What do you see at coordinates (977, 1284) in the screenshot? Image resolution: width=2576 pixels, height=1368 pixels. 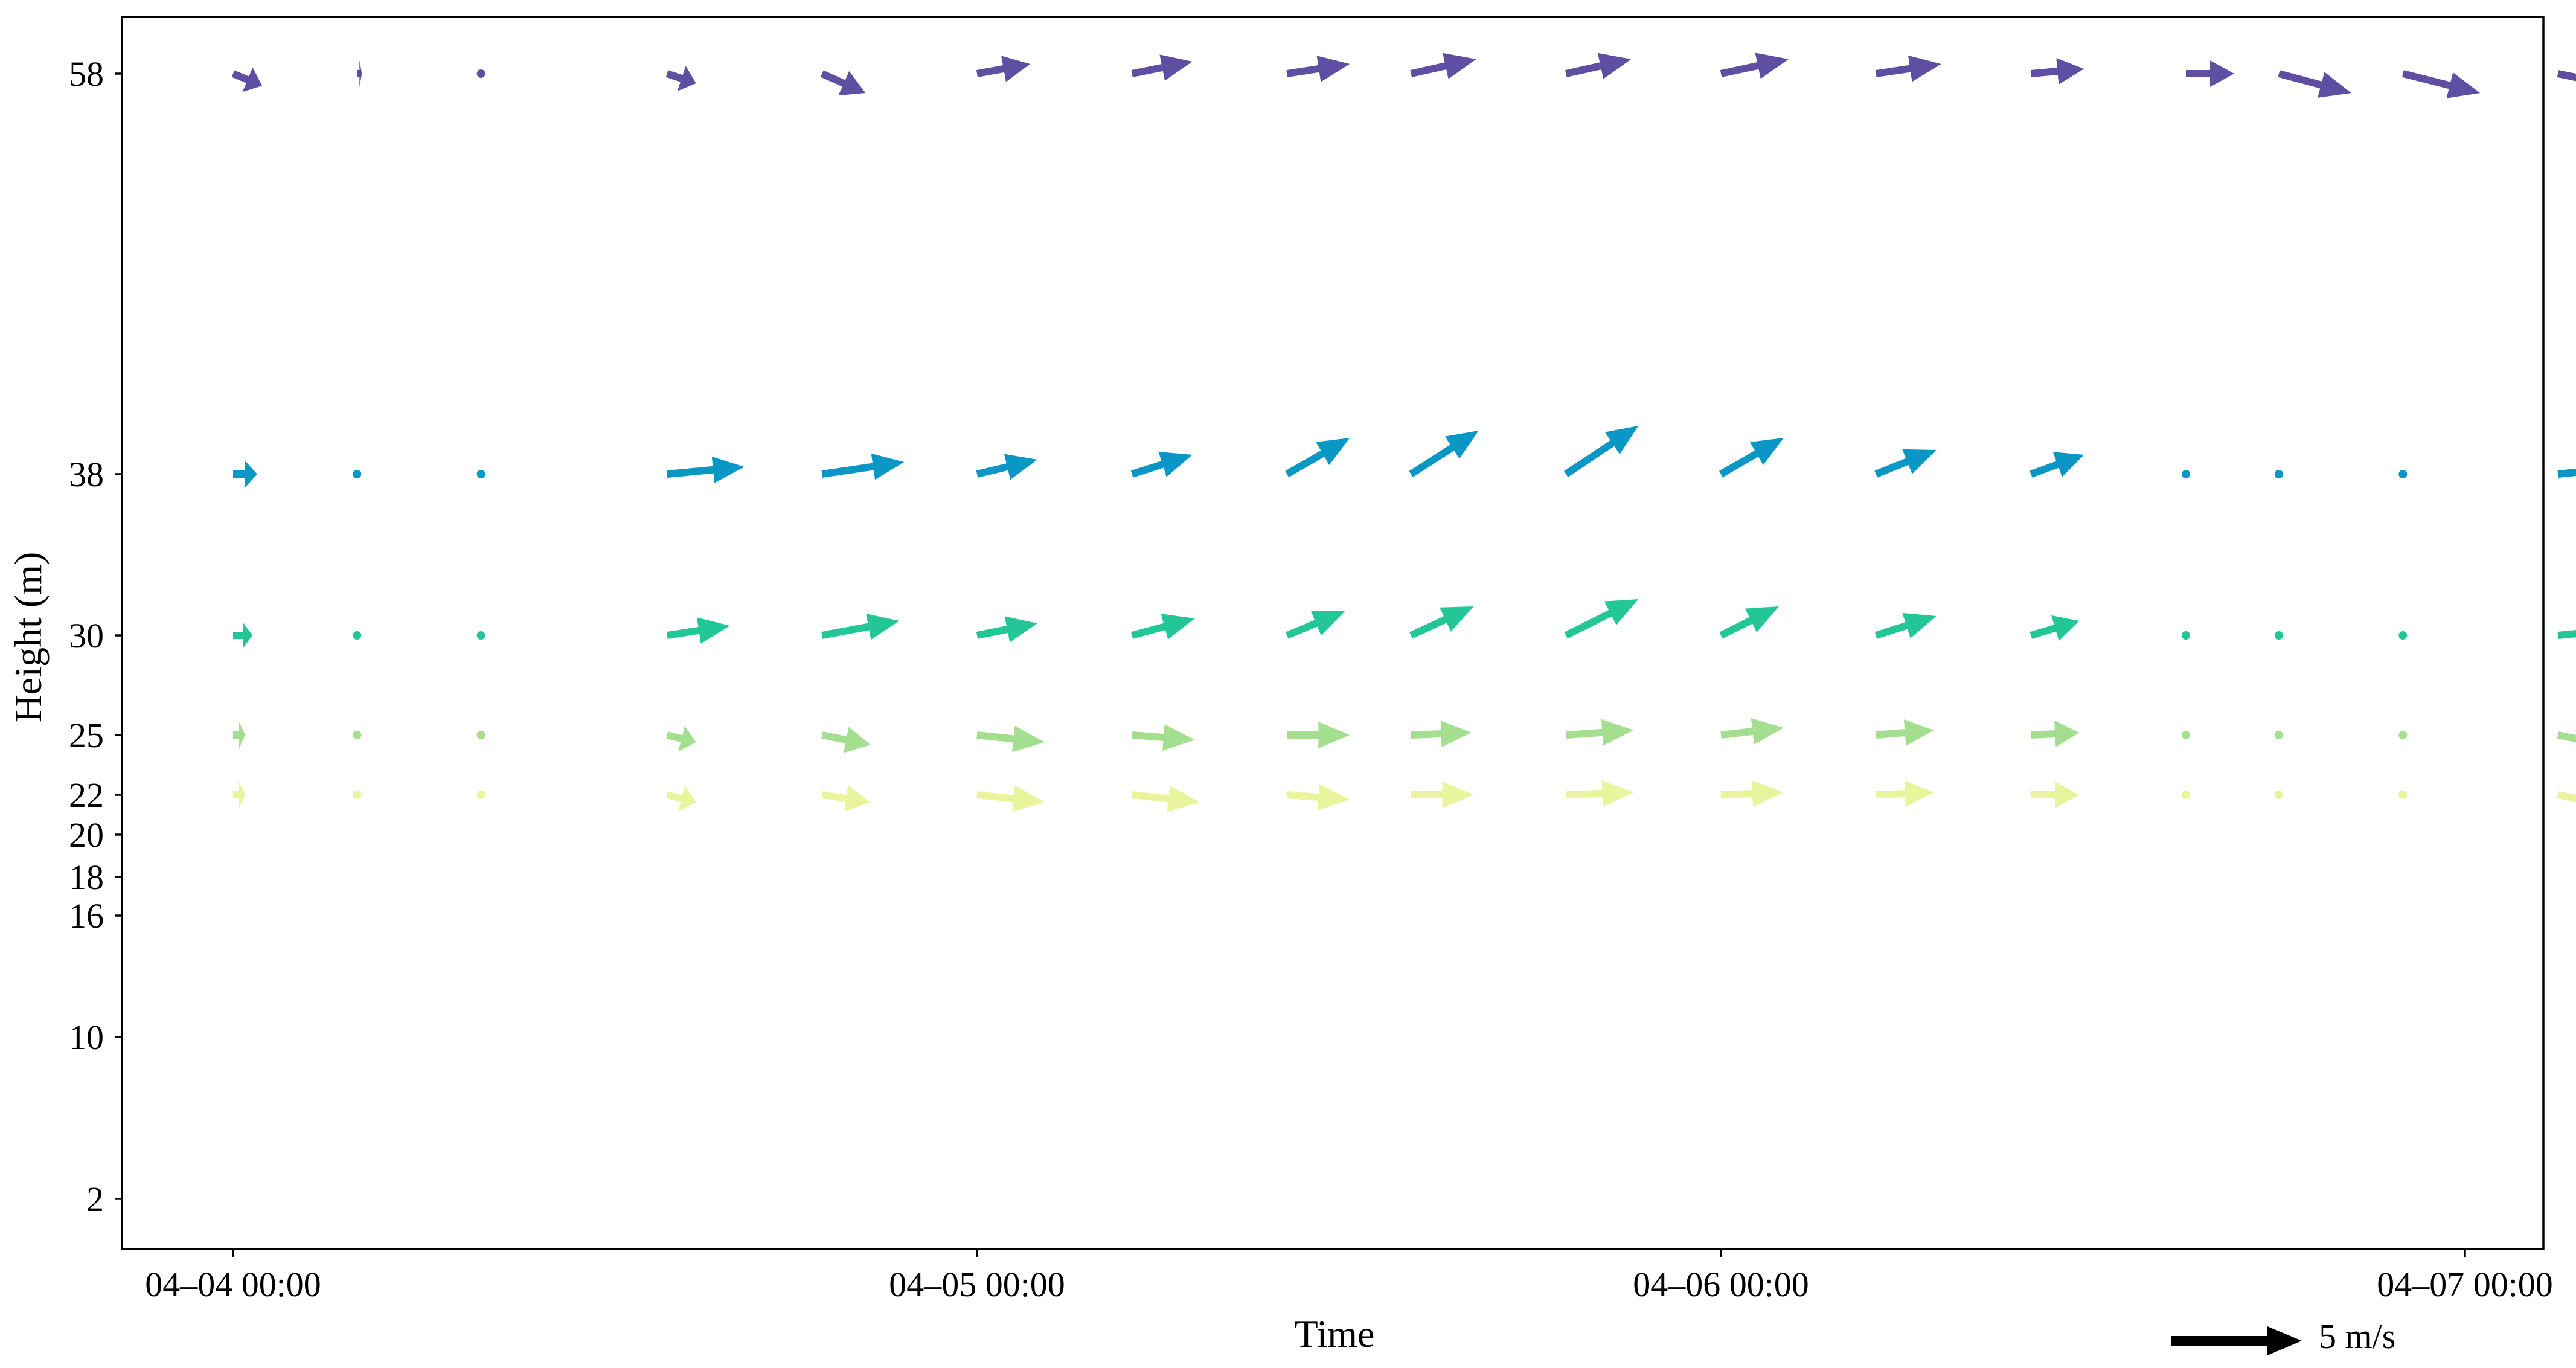 I see `x-tick-label: 04–05 00:00` at bounding box center [977, 1284].